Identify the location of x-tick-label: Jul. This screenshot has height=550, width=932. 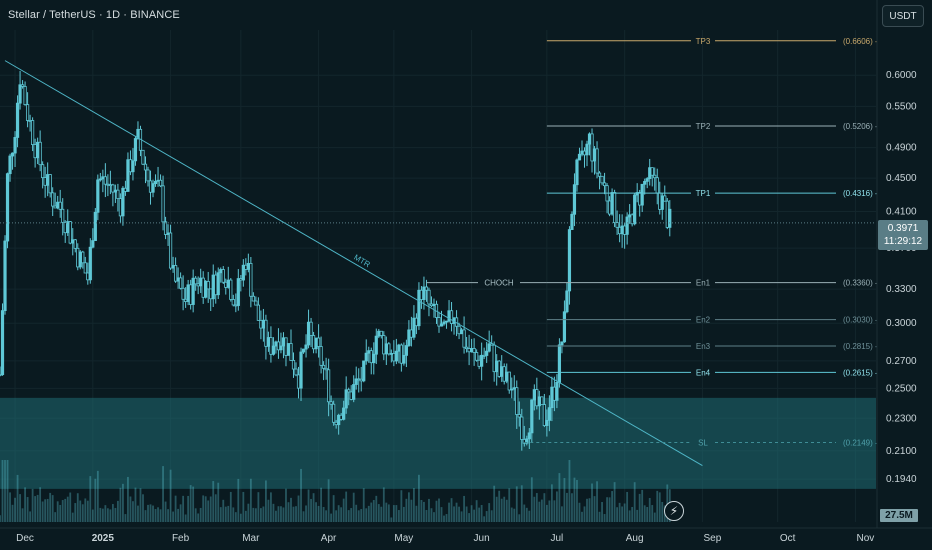
(556, 538).